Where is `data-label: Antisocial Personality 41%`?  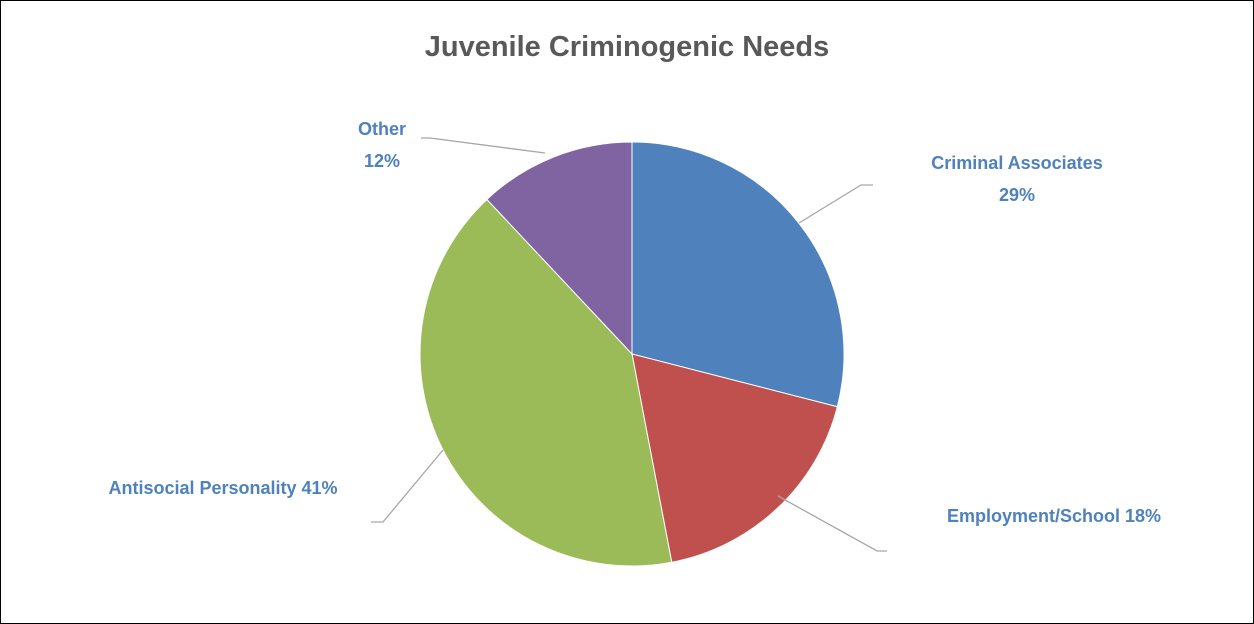
data-label: Antisocial Personality 41% is located at coordinates (222, 488).